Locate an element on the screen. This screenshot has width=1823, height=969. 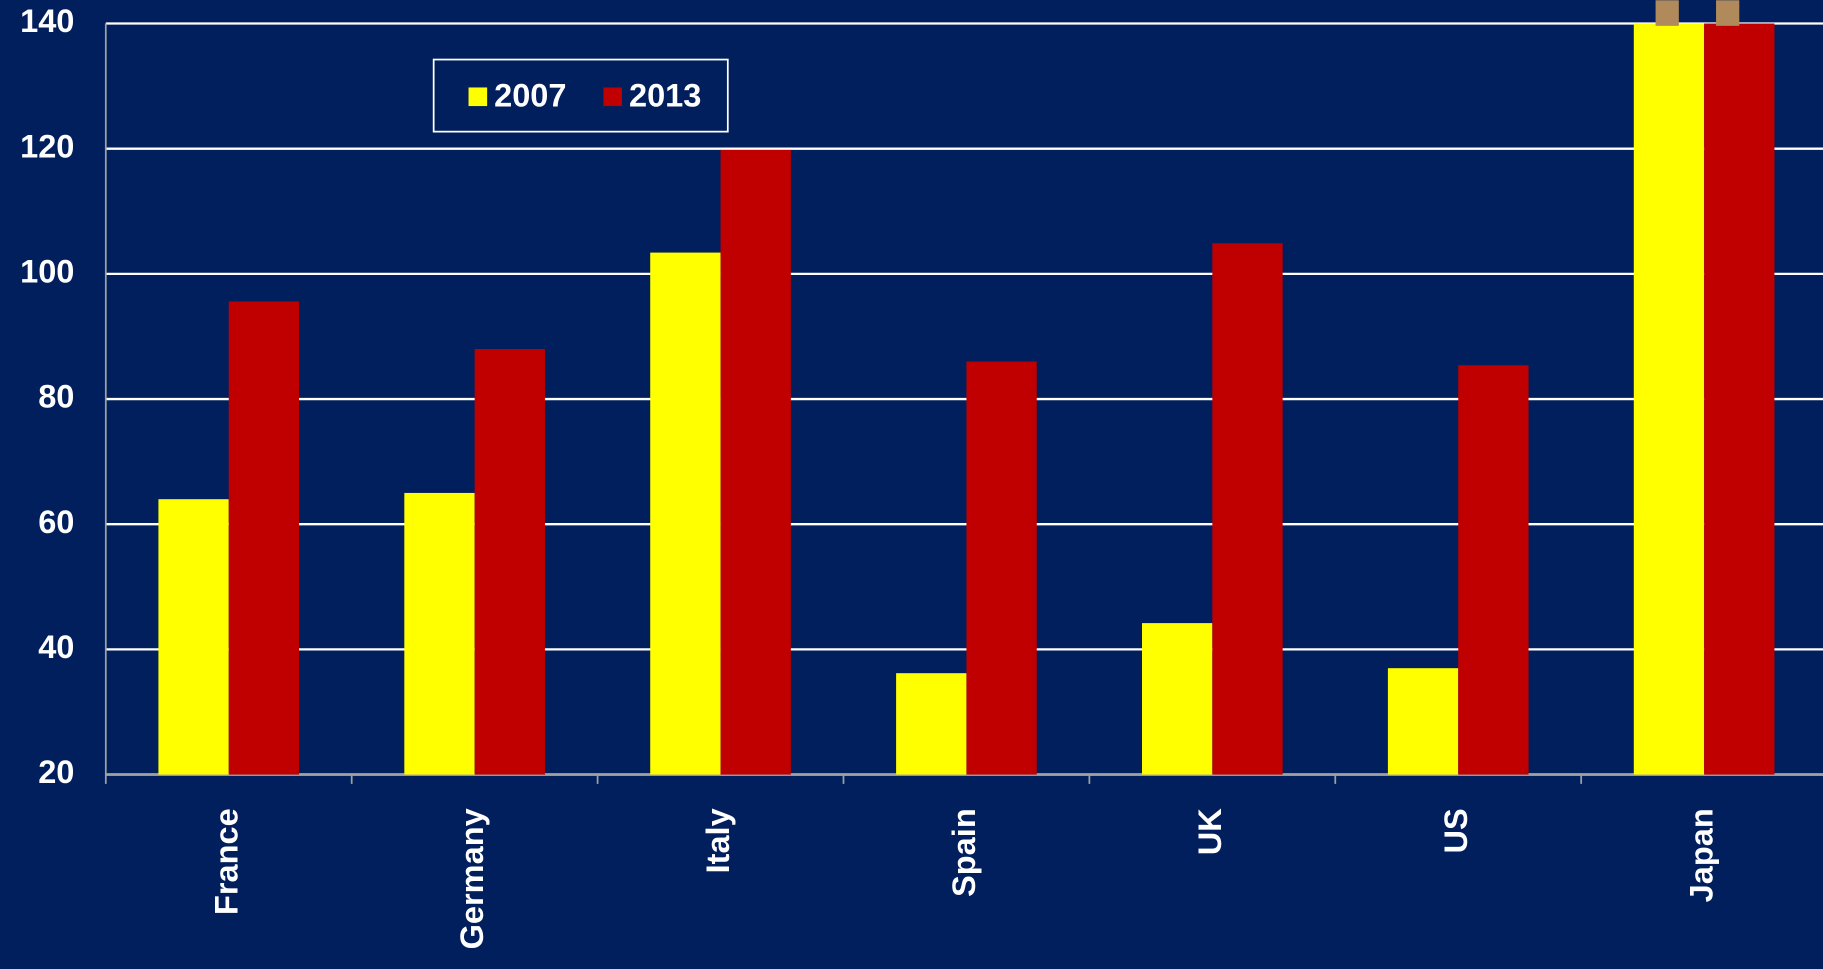
x-tick-label: Japan is located at coordinates (1702, 855).